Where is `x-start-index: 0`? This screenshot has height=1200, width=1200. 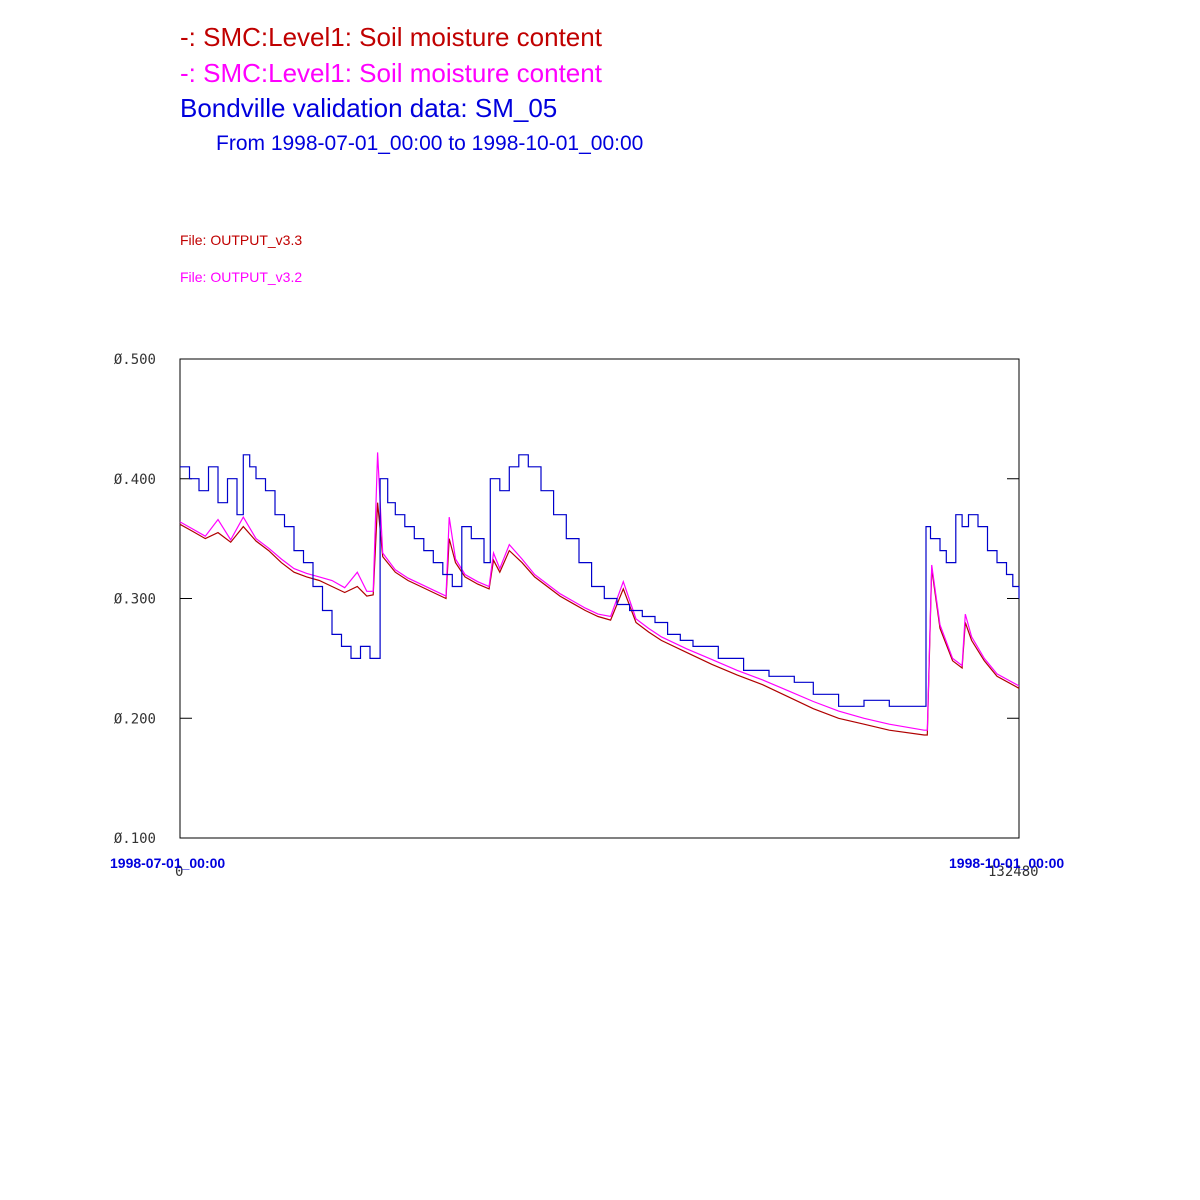
x-start-index: 0 is located at coordinates (179, 872).